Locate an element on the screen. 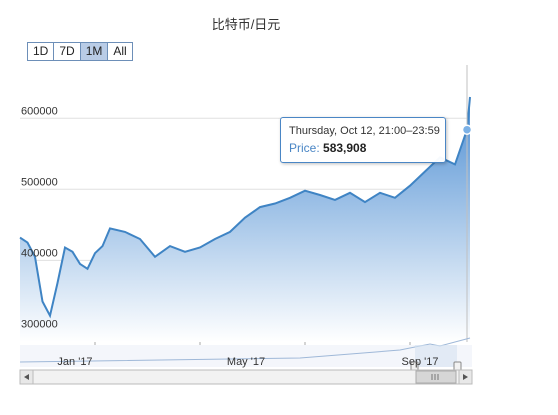  range-button-1m: 1M is located at coordinates (94, 51).